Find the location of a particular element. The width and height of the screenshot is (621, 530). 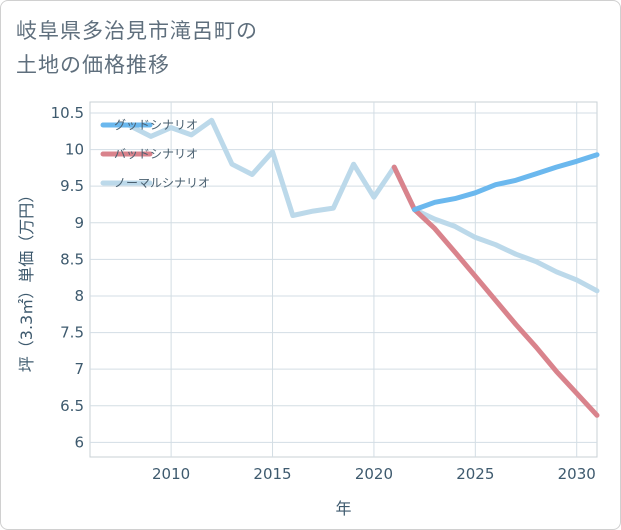

y-tick-label: 8.5 is located at coordinates (72, 259).